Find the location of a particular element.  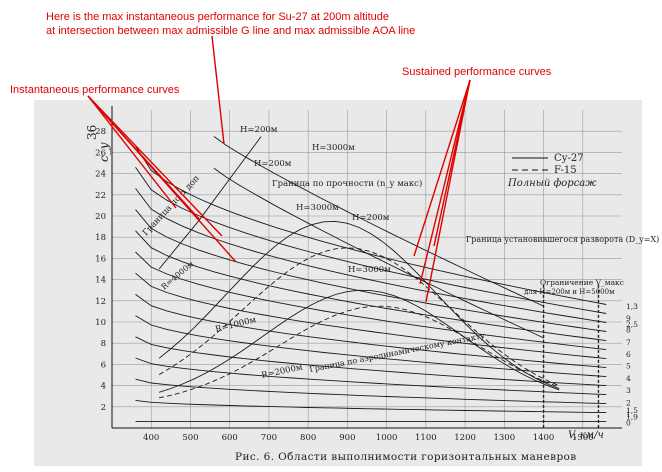

x-tick-label: 600 is located at coordinates (230, 438).